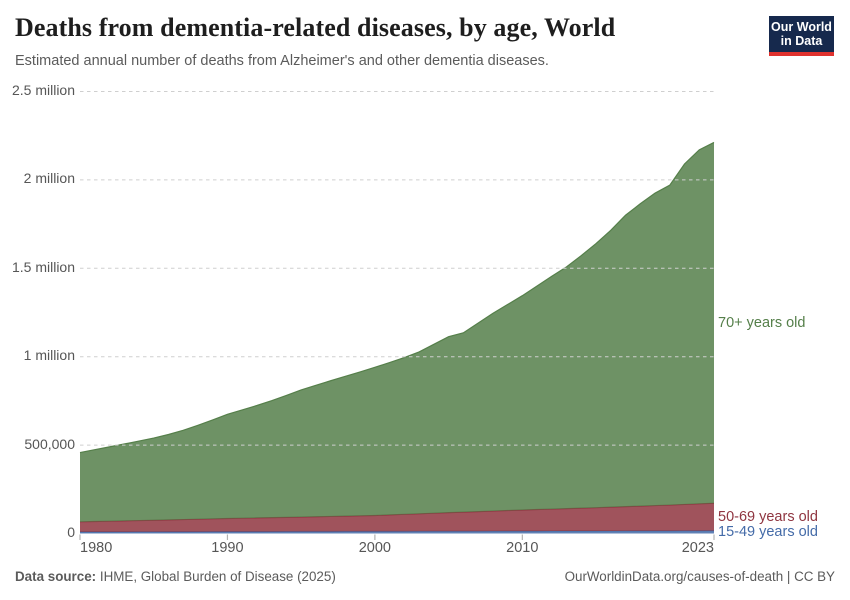 This screenshot has height=600, width=850. I want to click on owid-logo: Our World in Data, so click(801, 36).